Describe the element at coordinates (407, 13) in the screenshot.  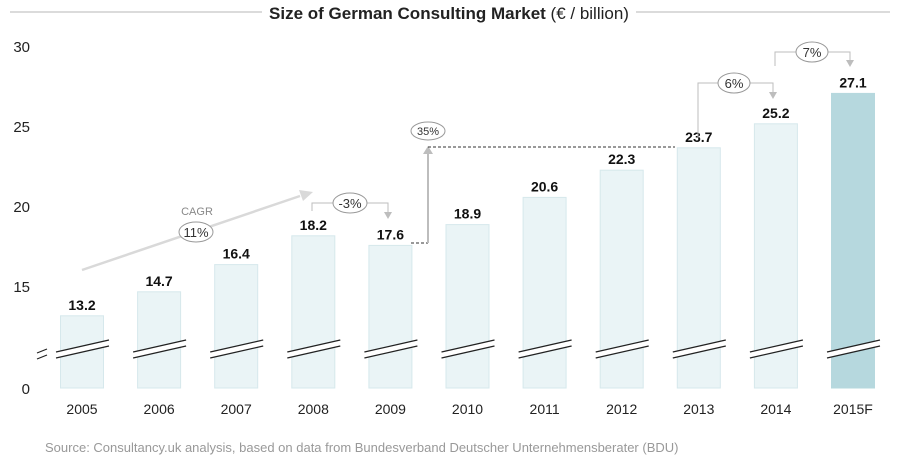
I see `chart-title-main: Size of German Consulting Market` at that location.